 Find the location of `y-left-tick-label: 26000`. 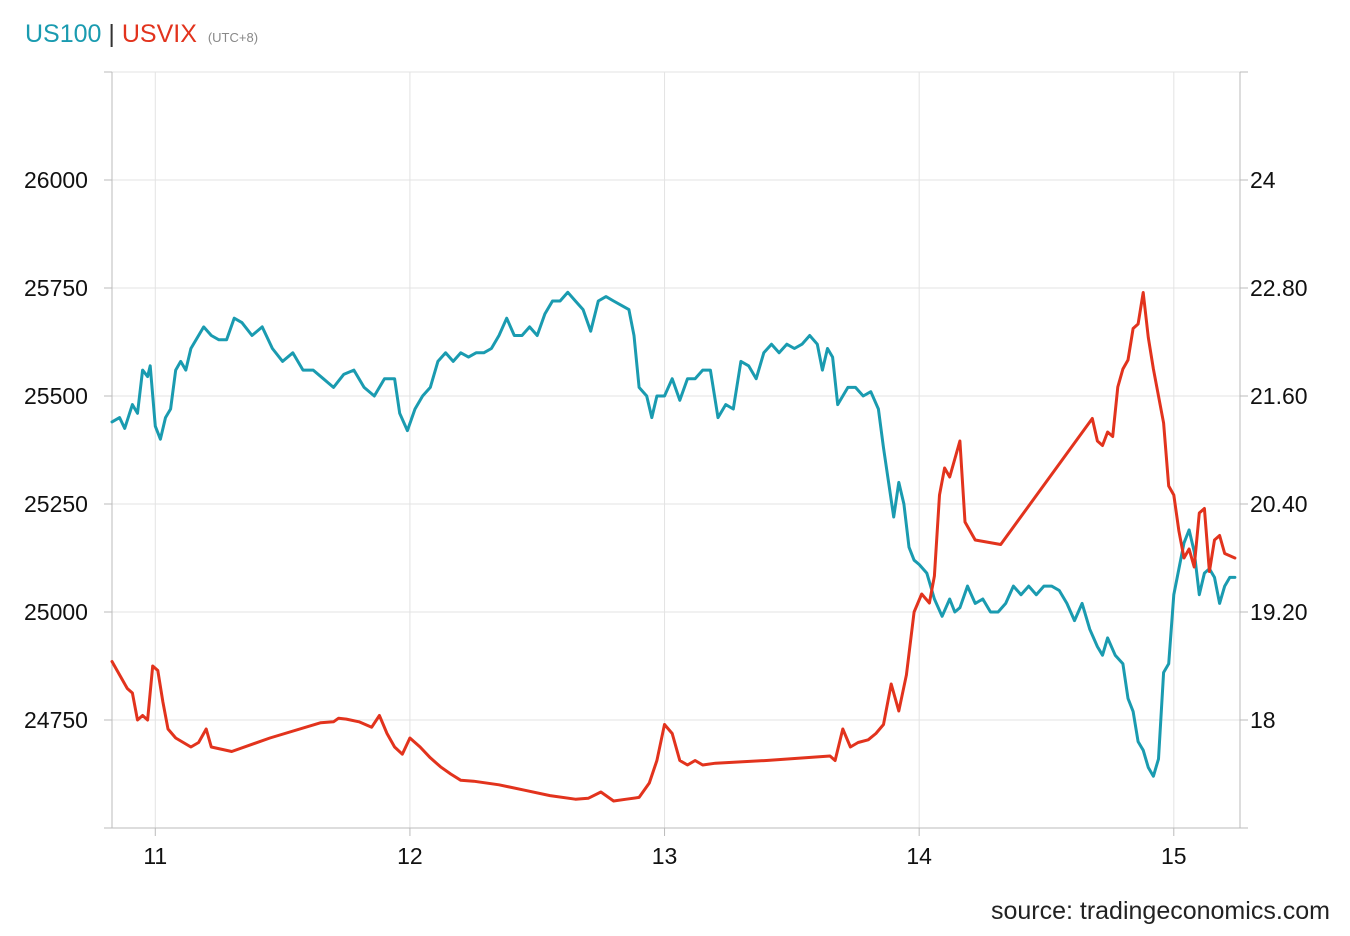

y-left-tick-label: 26000 is located at coordinates (56, 180).